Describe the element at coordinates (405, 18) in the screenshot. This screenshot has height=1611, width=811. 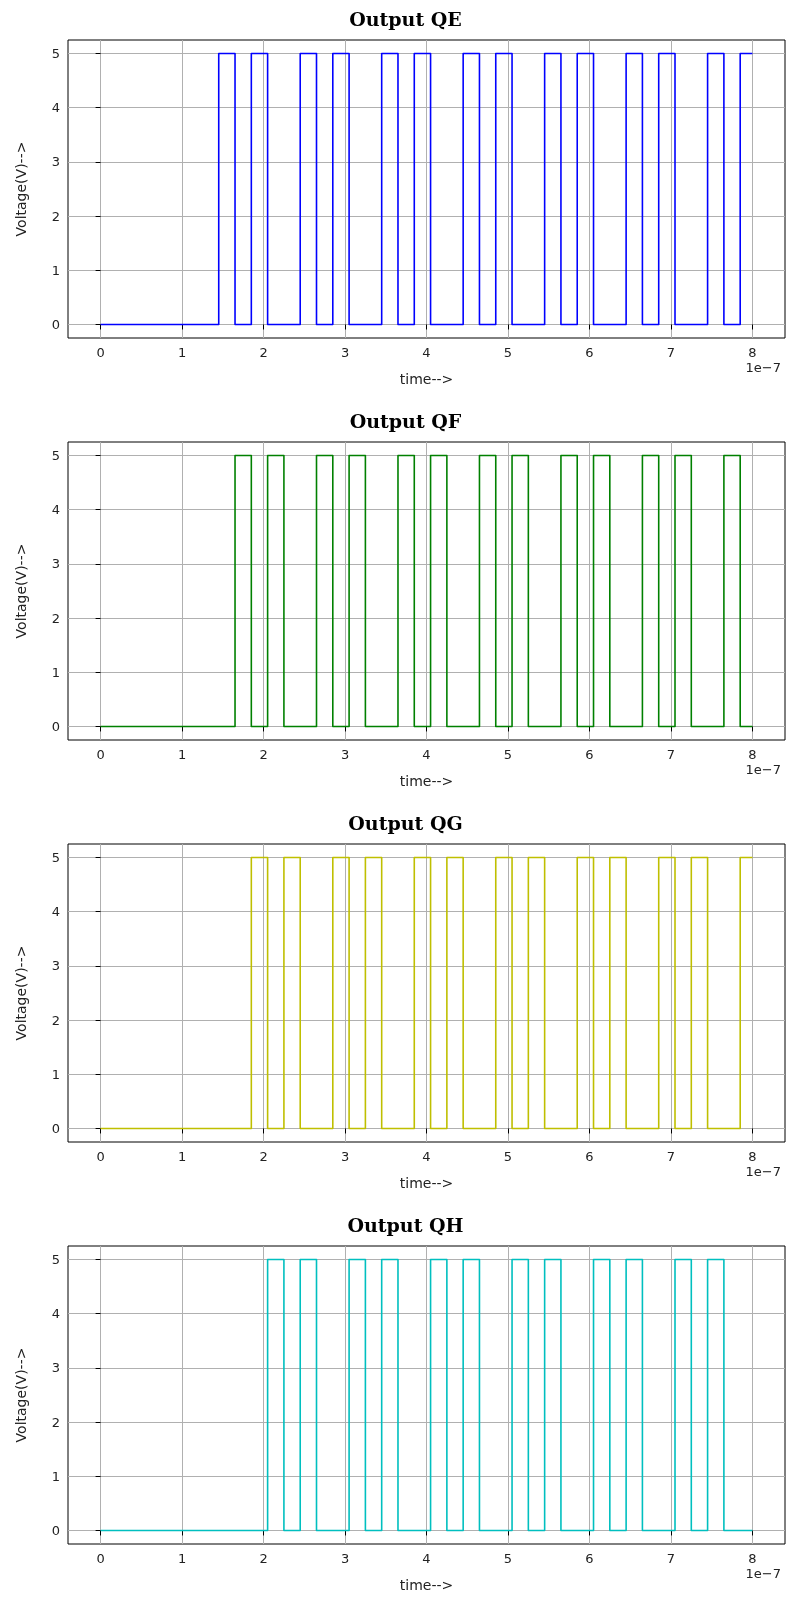
I see `chart-title: Output QE` at that location.